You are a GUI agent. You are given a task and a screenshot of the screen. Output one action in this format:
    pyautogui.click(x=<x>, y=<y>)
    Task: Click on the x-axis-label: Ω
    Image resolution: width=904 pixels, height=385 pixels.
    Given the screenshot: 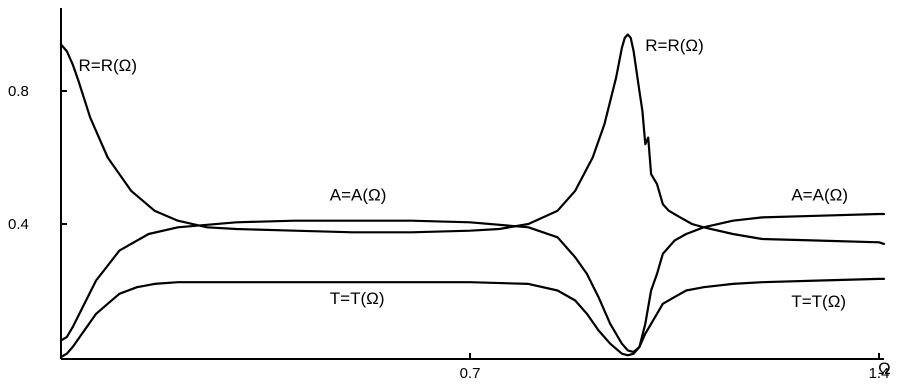 What is the action you would take?
    pyautogui.click(x=884, y=368)
    